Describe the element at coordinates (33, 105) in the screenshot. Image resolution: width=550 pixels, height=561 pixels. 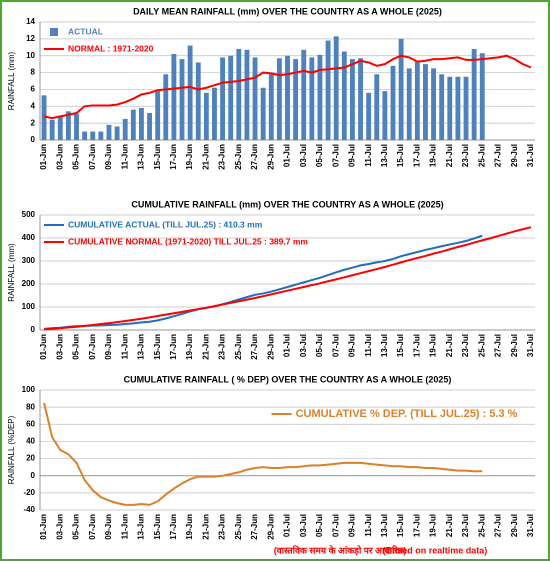
I see `y-tick-label: 4` at that location.